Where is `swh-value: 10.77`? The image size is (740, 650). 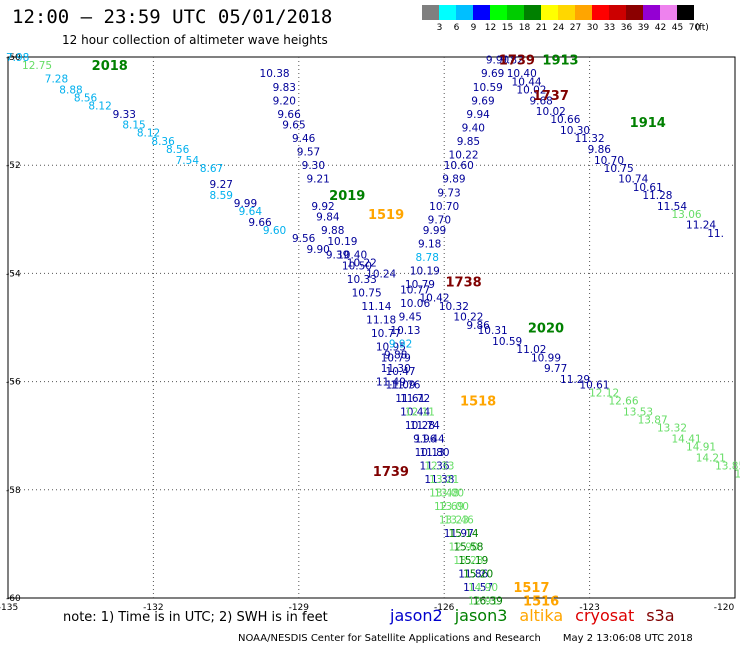 swh-value: 10.77 is located at coordinates (386, 334).